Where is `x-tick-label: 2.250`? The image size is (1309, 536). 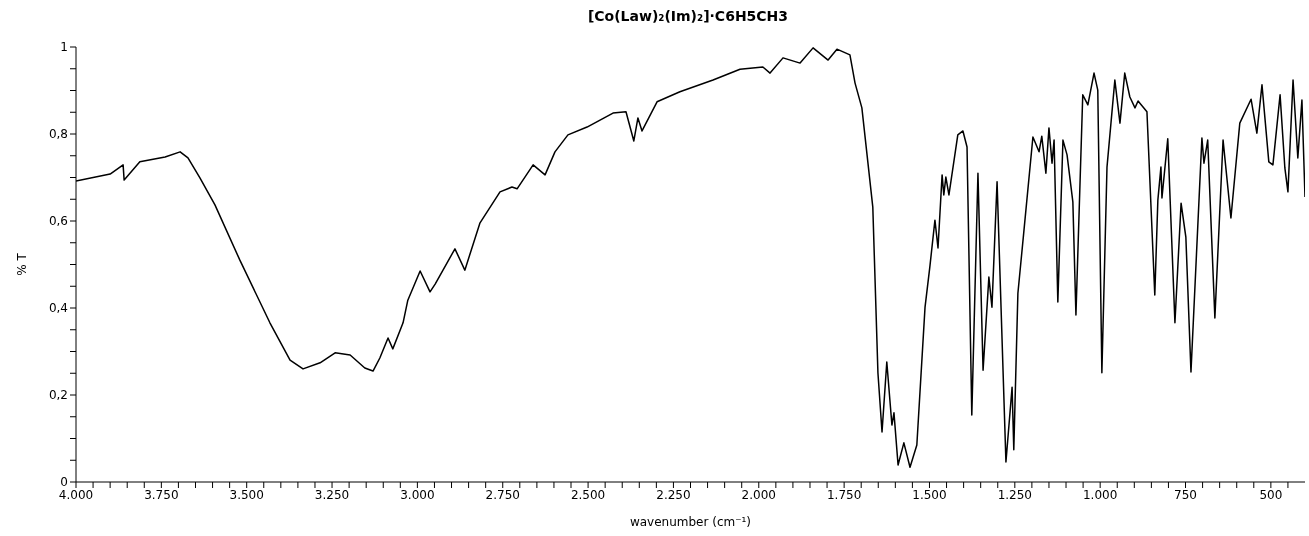
x-tick-label: 2.250 is located at coordinates (673, 494).